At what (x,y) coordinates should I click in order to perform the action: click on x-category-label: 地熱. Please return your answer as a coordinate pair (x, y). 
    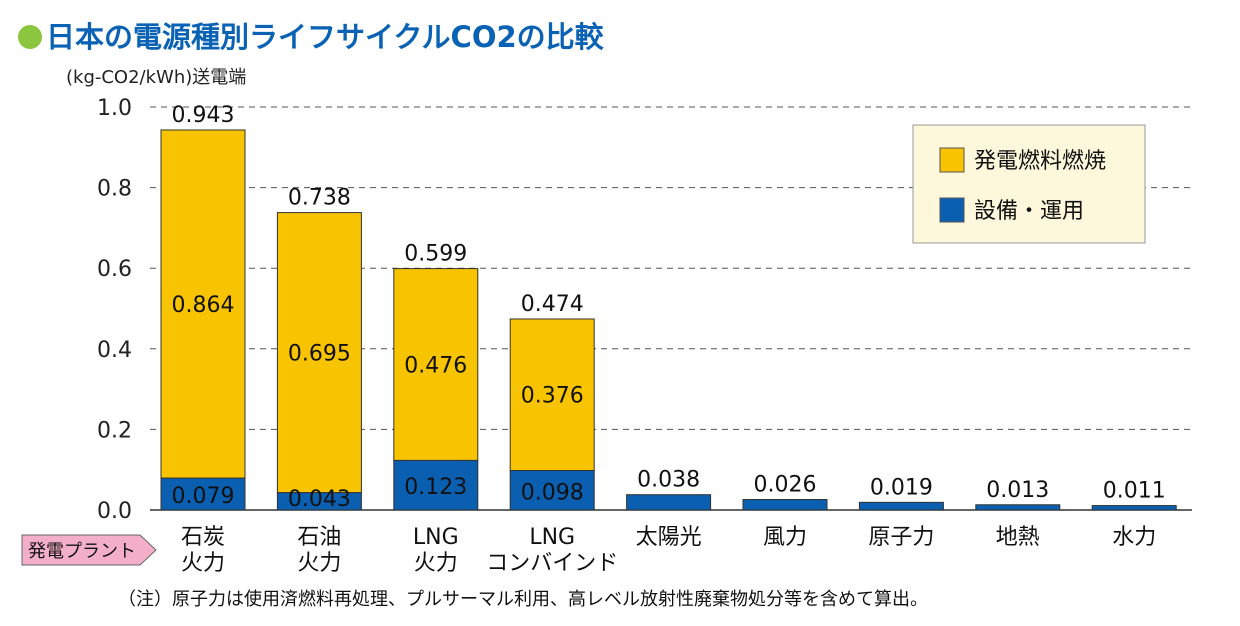
    Looking at the image, I should click on (1018, 537).